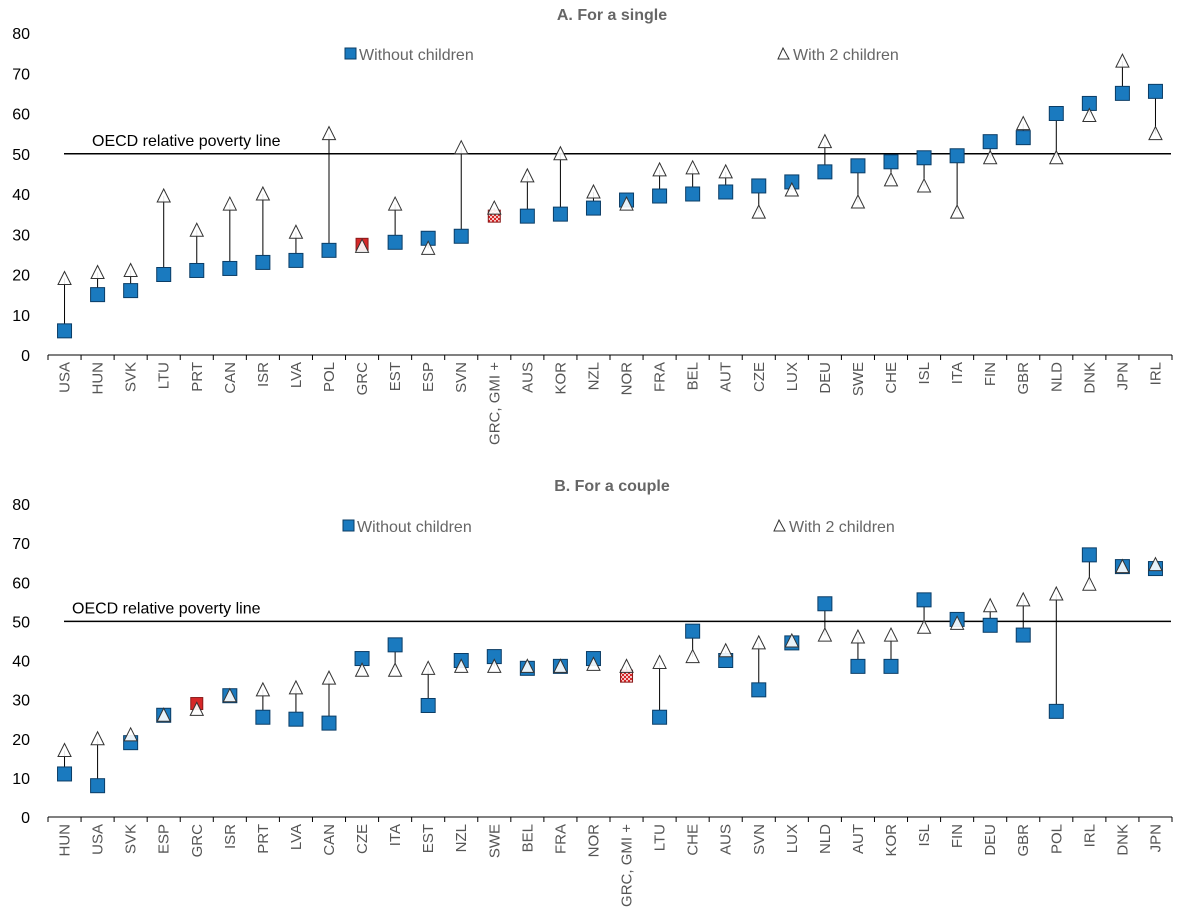 The width and height of the screenshot is (1187, 917). I want to click on x-tick-label: IRL, so click(1089, 835).